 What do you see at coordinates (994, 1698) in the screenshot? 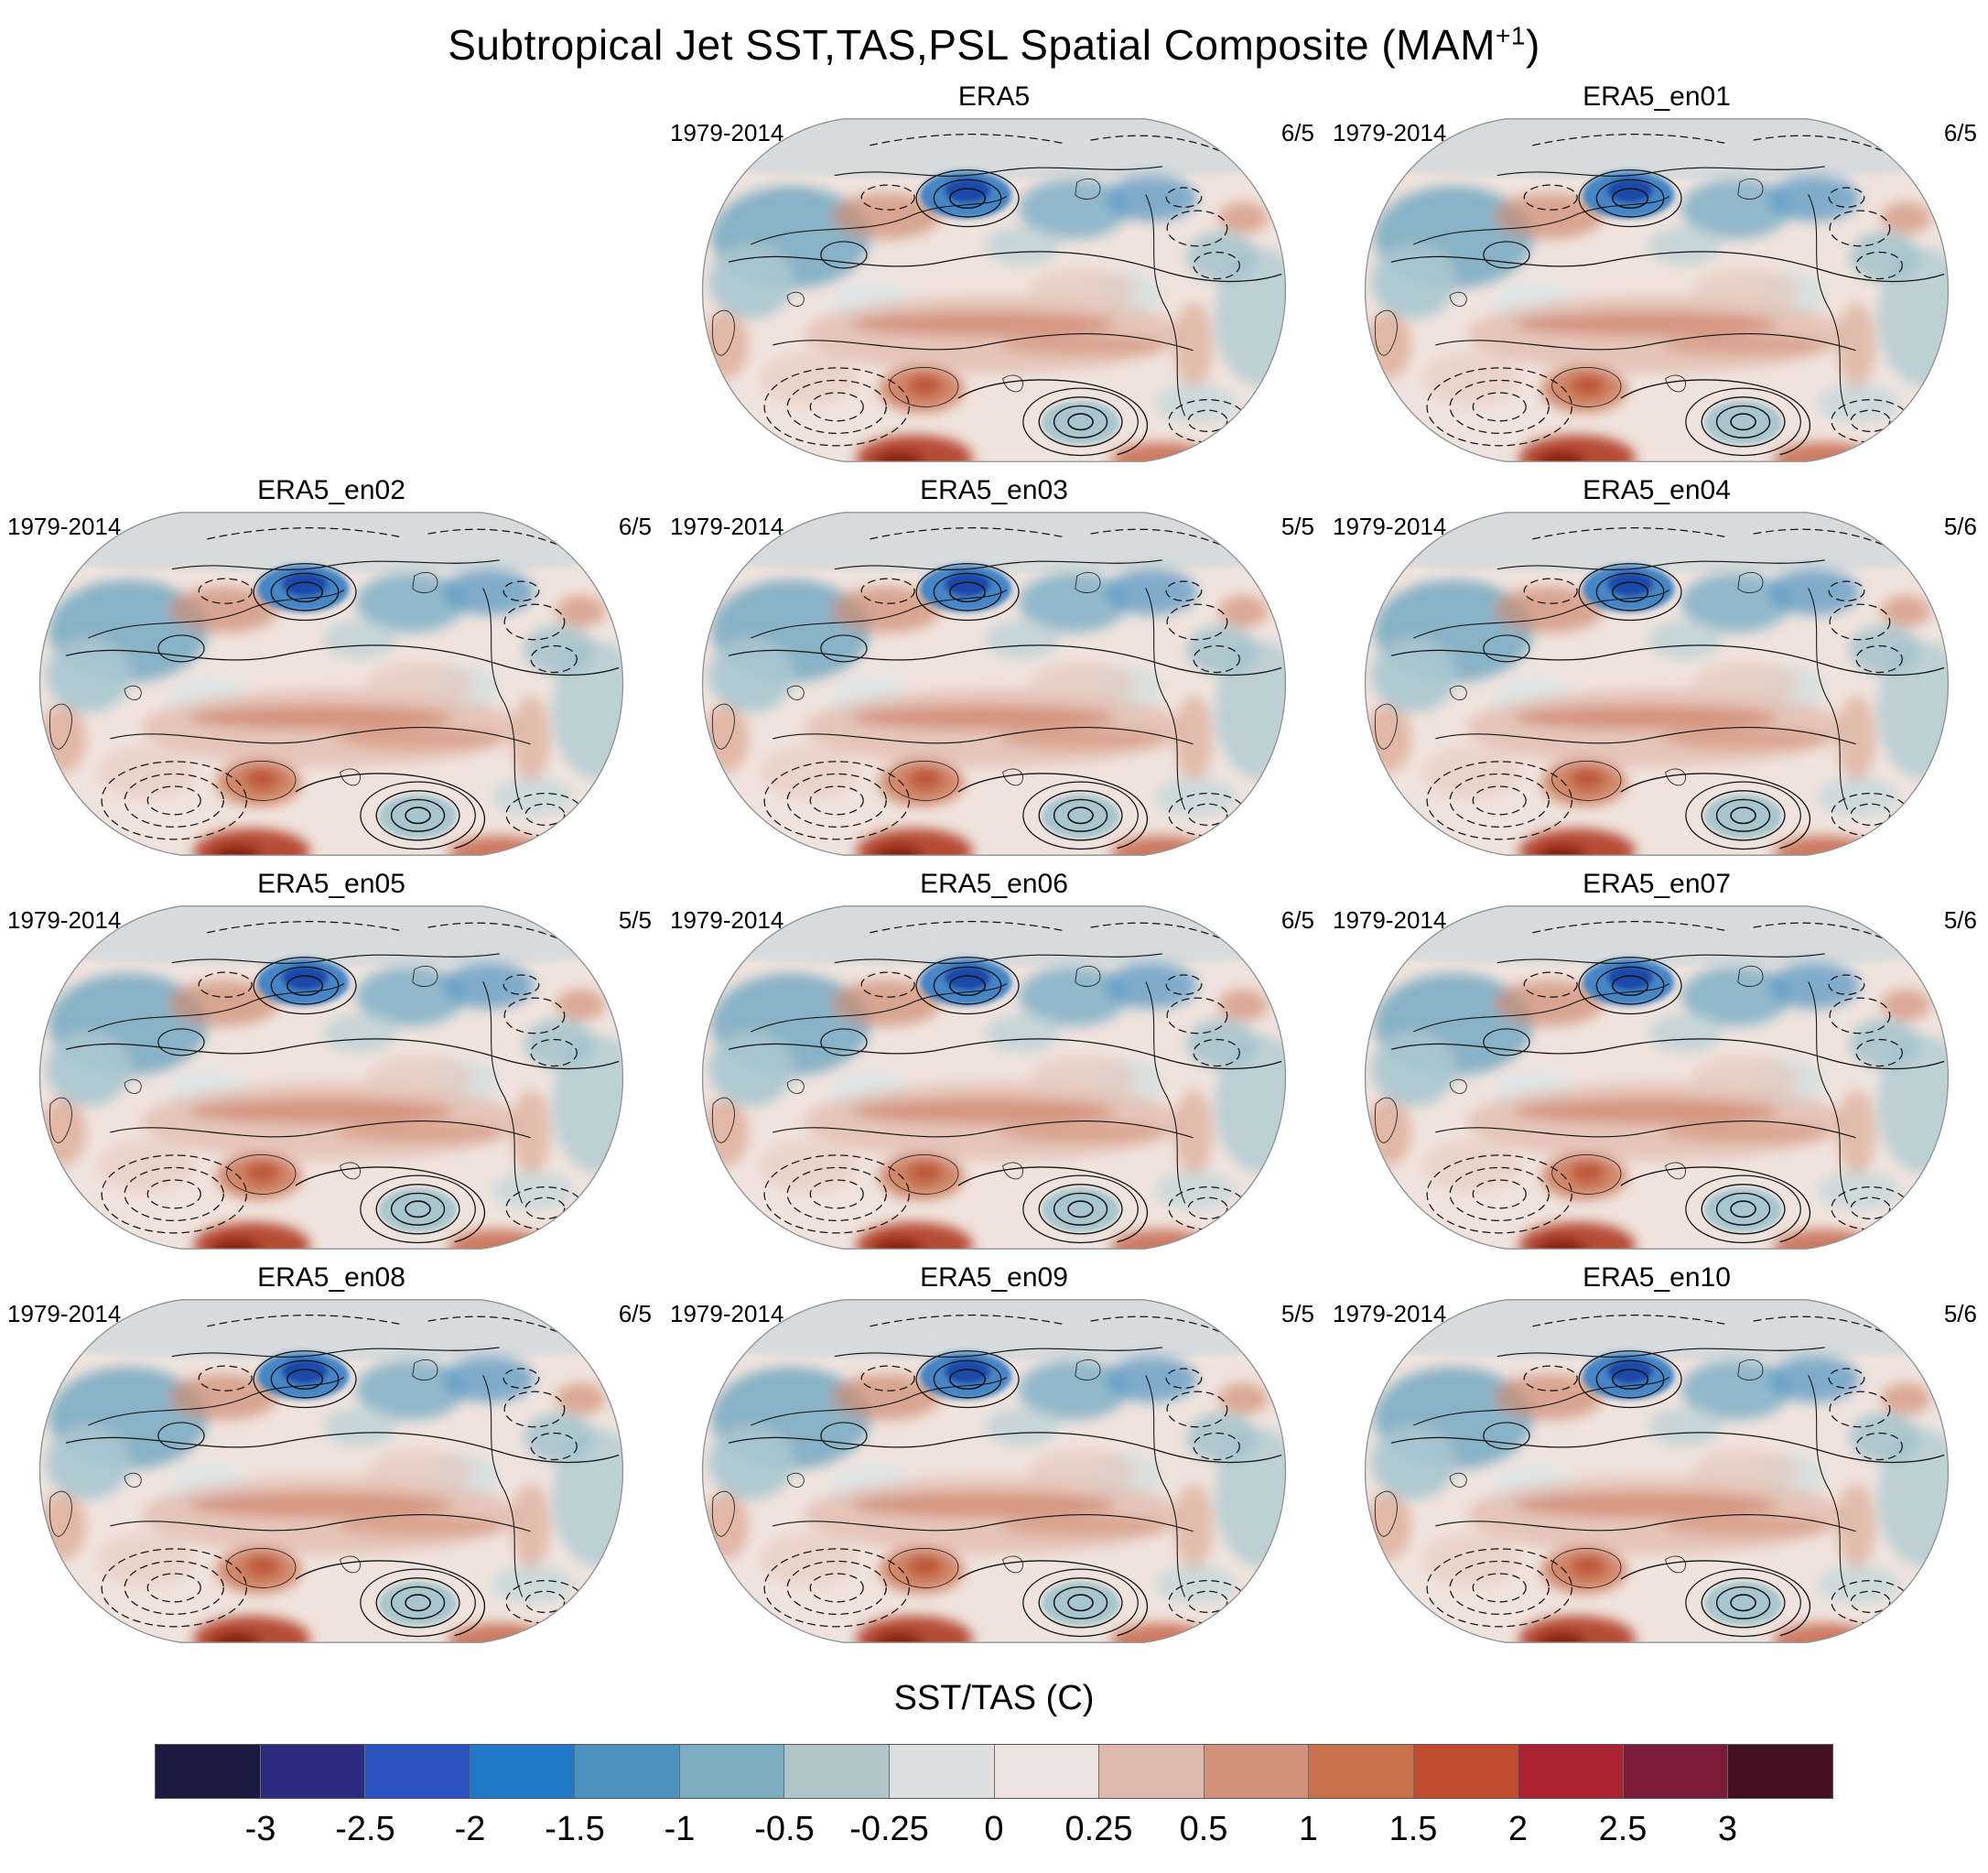
I see `colorbar-label: SST/TAS (C)` at bounding box center [994, 1698].